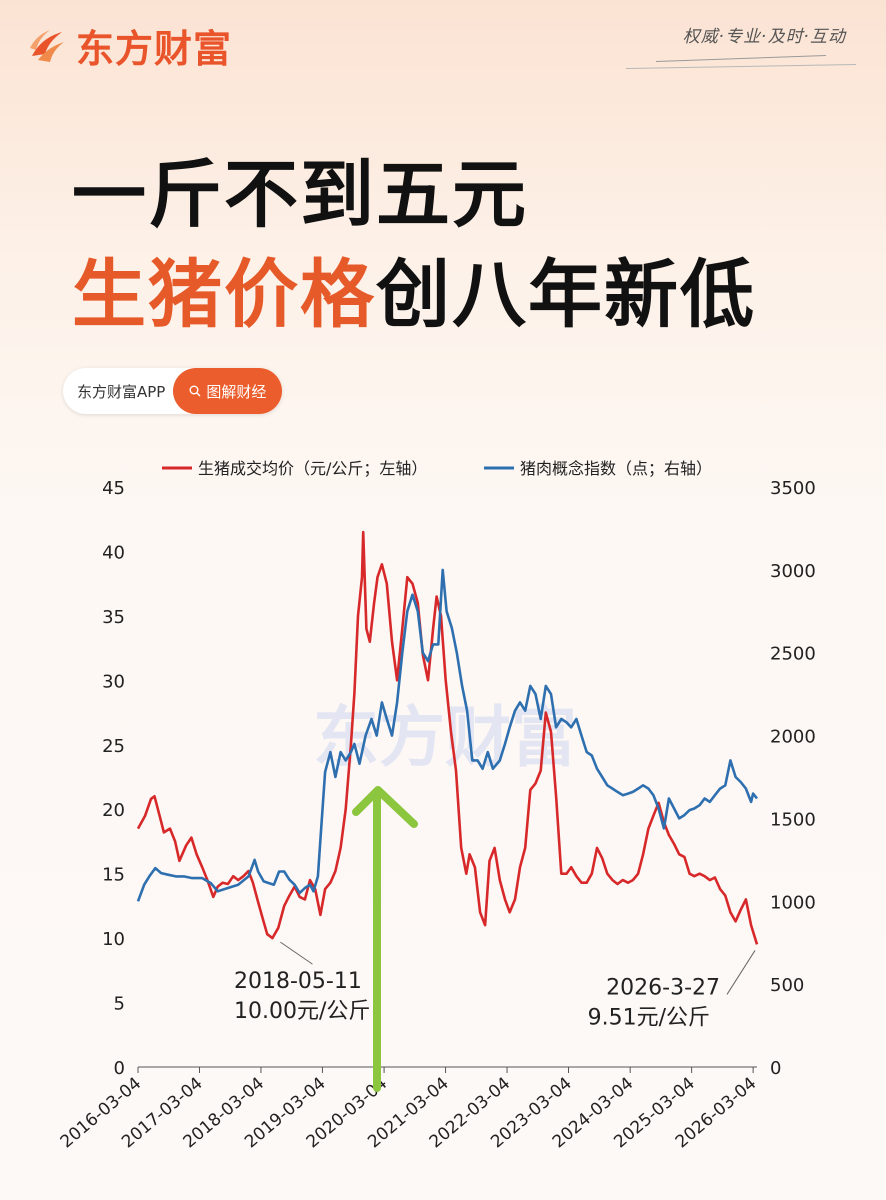 The image size is (886, 1200). Describe the element at coordinates (616, 468) in the screenshot. I see `legend-label: 猪肉概念指数（点；右轴）` at that location.